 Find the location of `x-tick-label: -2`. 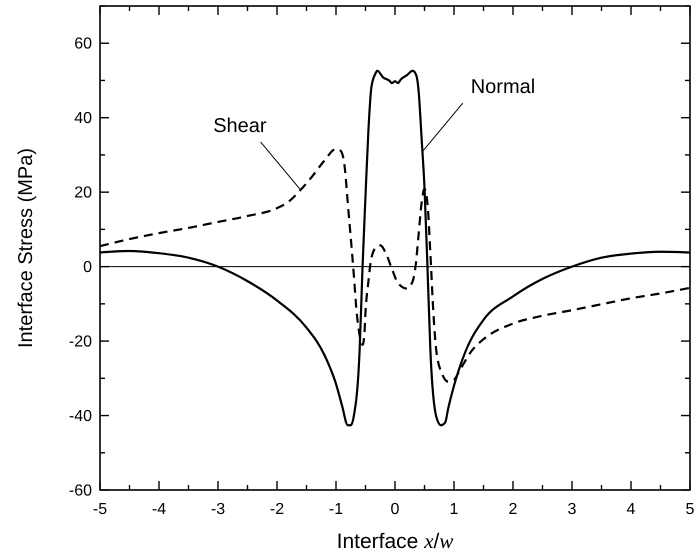

x-tick-label: -2 is located at coordinates (277, 509).